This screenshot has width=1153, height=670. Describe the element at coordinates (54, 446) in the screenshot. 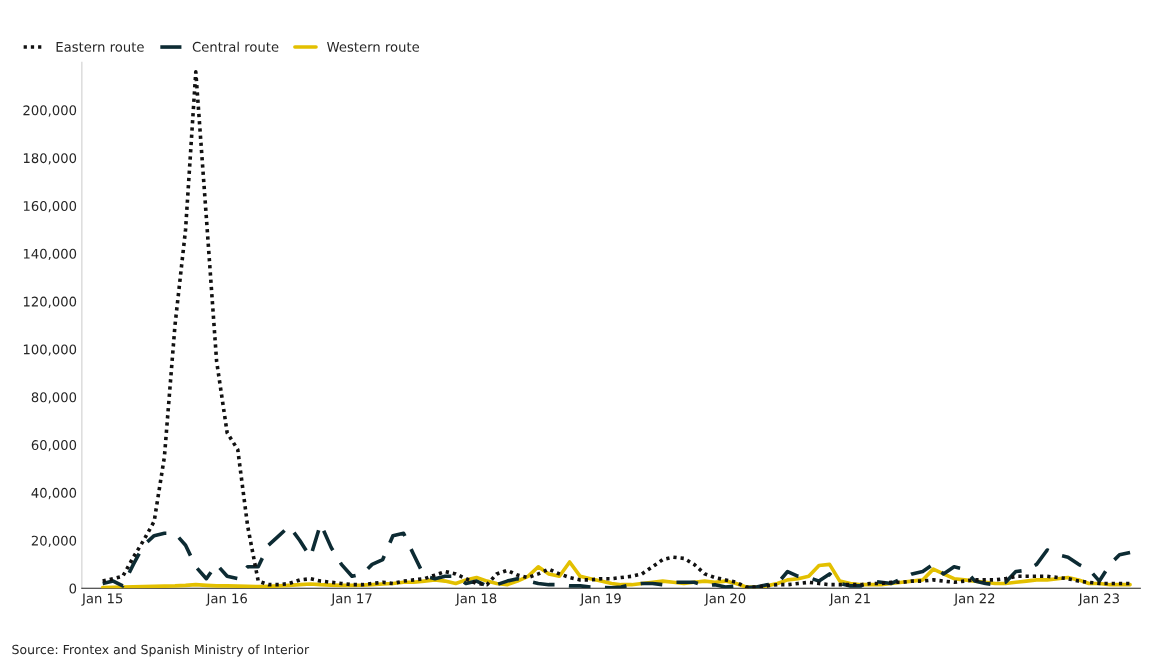

I see `y-tick-label: 60,000` at that location.